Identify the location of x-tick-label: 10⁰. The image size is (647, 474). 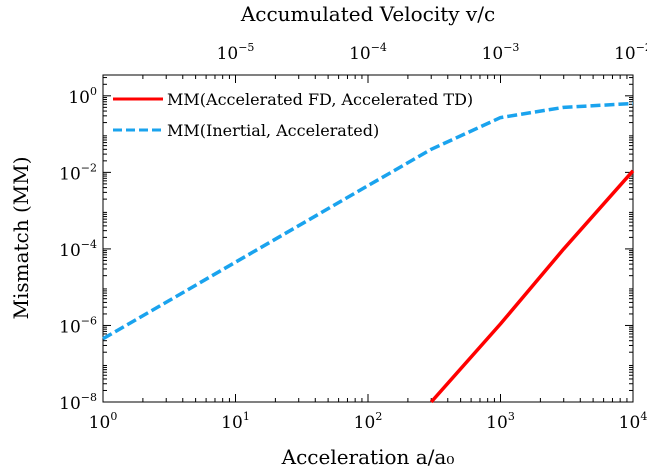
(103, 421).